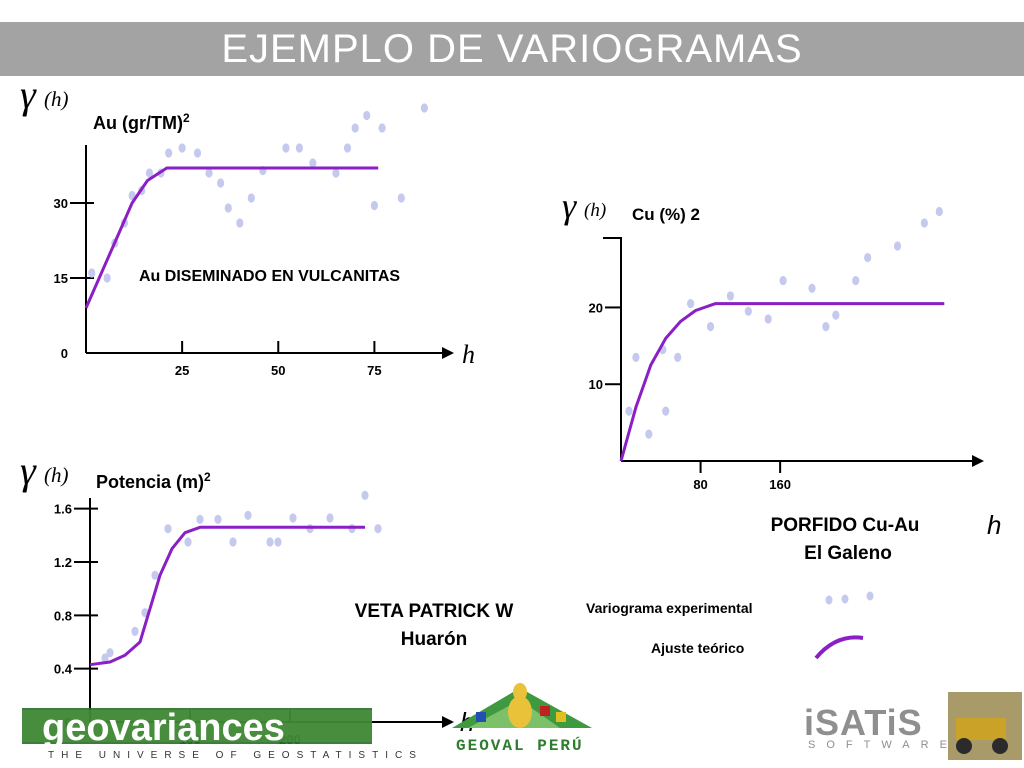 This screenshot has width=1024, height=768. Describe the element at coordinates (994, 525) in the screenshot. I see `chart2-h-label: h` at that location.